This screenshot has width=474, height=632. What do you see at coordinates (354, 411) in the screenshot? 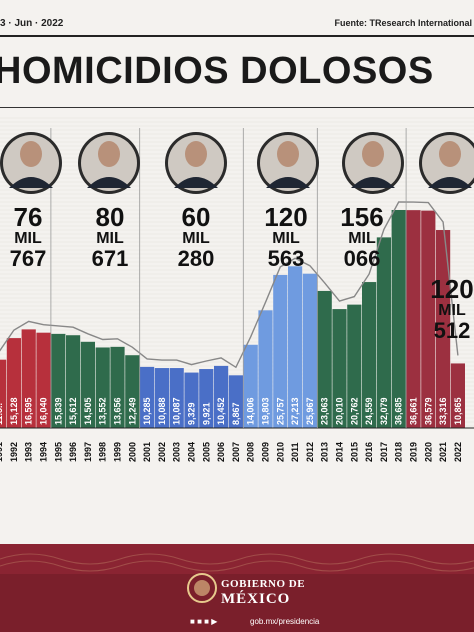
I see `value-label-2015: 20,762` at bounding box center [354, 411].